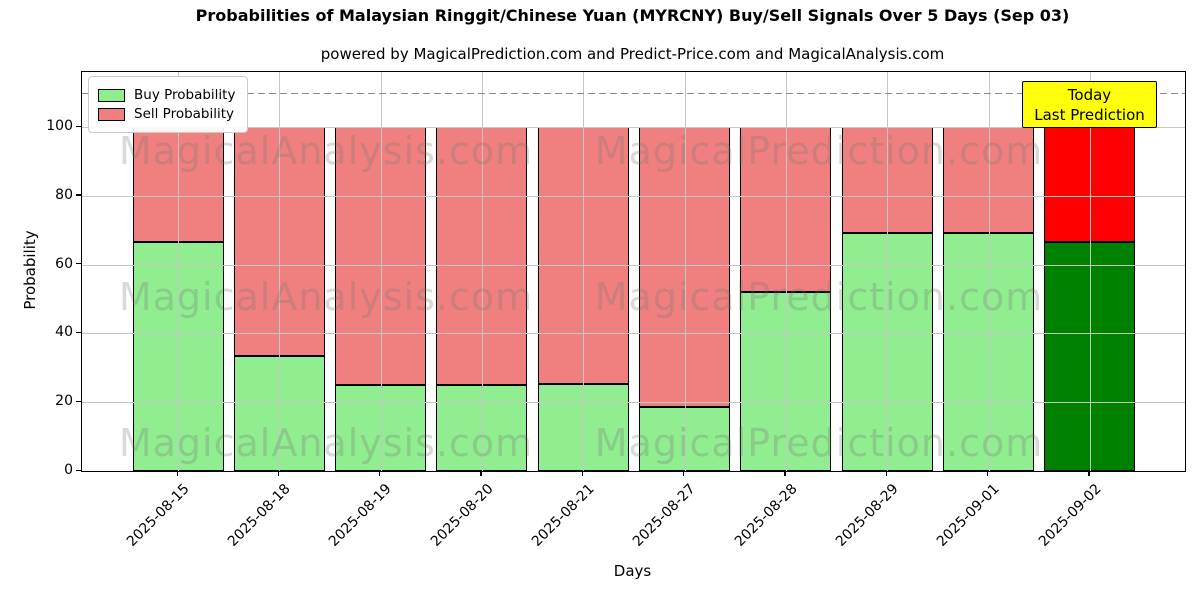 This screenshot has width=1200, height=600. I want to click on x-tick-label: 2025-08-20, so click(462, 515).